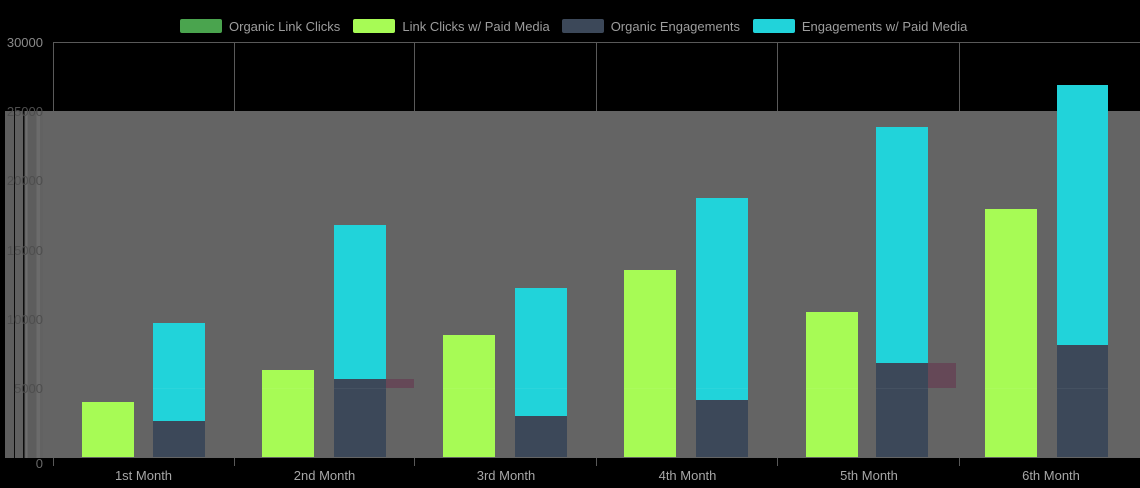 Image resolution: width=1140 pixels, height=488 pixels. Describe the element at coordinates (687, 475) in the screenshot. I see `x-tick-label-3: 4th Month` at that location.